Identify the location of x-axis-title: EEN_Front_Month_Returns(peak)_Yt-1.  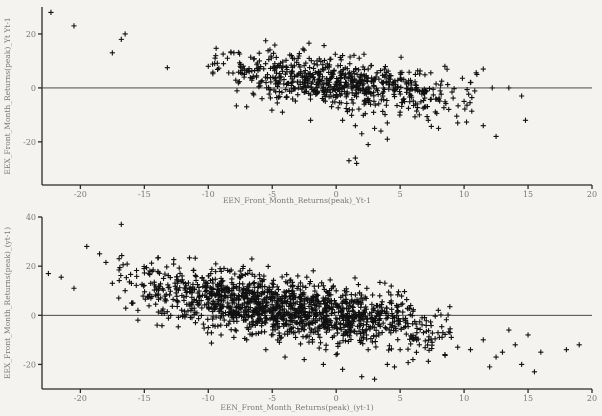
(297, 200).